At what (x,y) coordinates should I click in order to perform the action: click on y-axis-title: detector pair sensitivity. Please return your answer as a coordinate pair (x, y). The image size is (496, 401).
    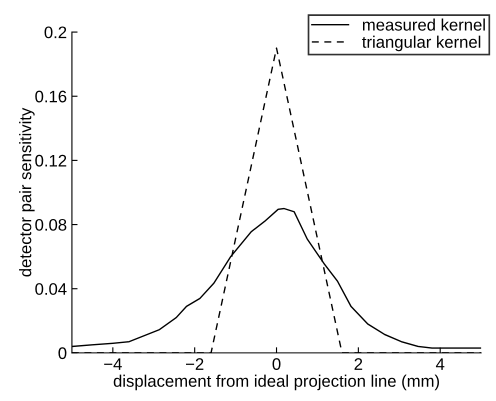
    Looking at the image, I should click on (27, 192).